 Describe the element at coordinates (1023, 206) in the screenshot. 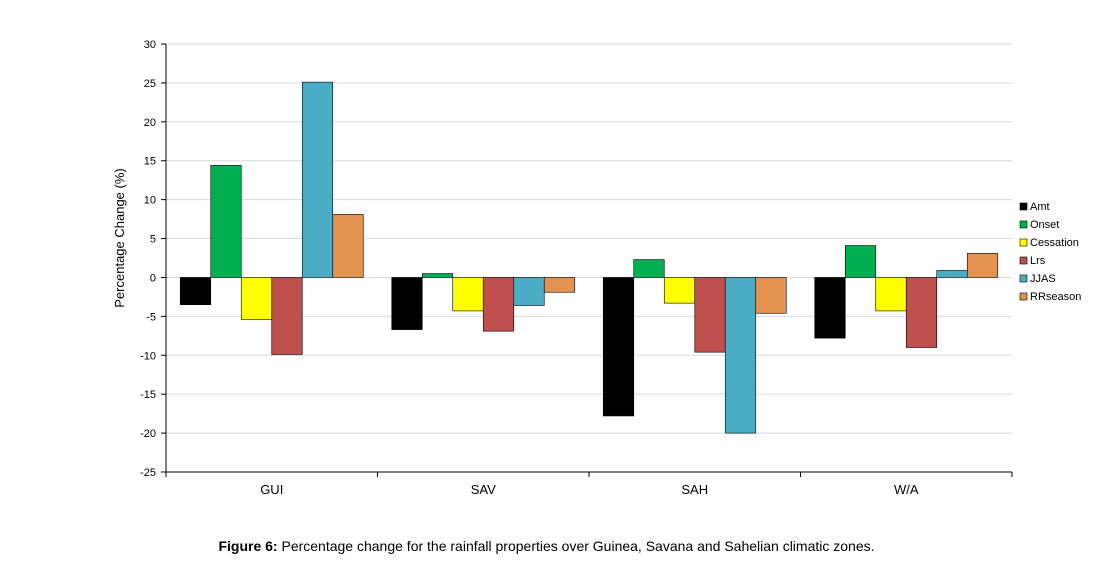

I see `legend-swatch-amt` at that location.